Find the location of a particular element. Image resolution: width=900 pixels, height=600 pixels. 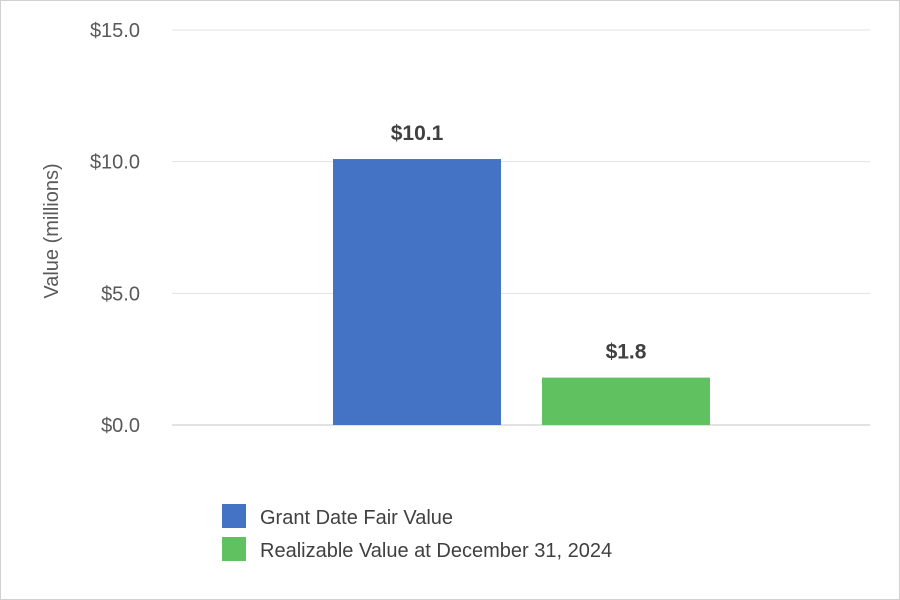

y-tick-label: $15.0 is located at coordinates (115, 31).